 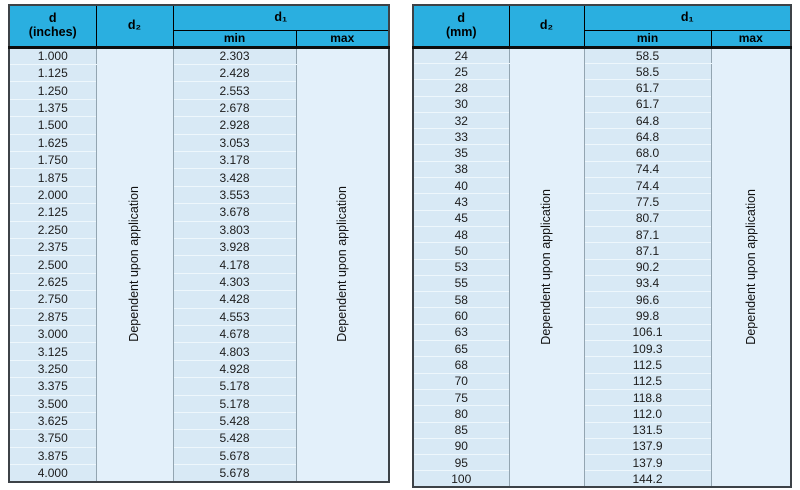 What do you see at coordinates (601, 202) in the screenshot?
I see `table-row: 43 77.5` at bounding box center [601, 202].